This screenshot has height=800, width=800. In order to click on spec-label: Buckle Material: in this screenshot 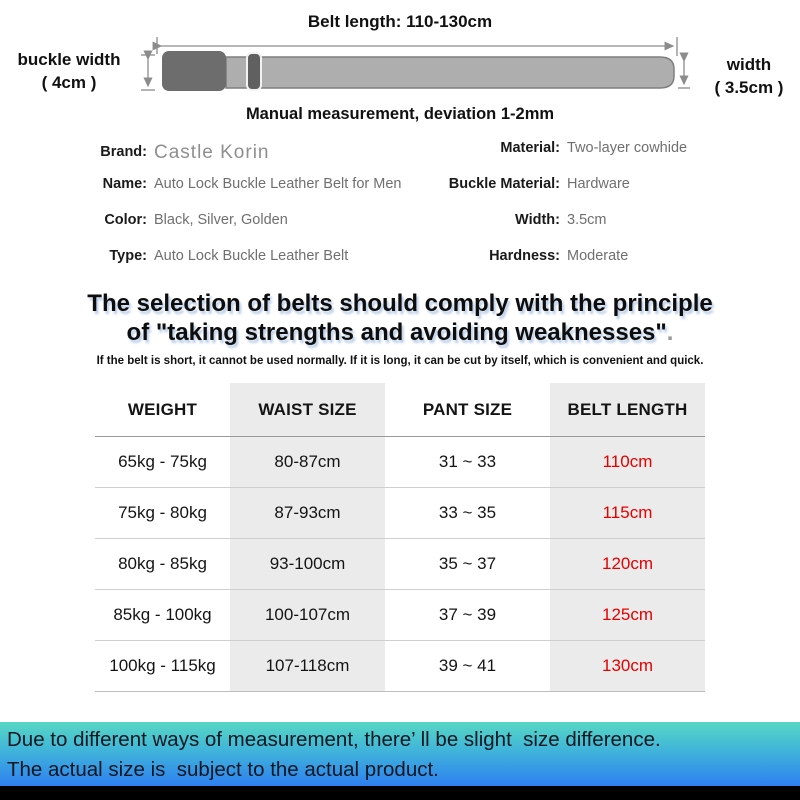, I will do `click(504, 184)`.